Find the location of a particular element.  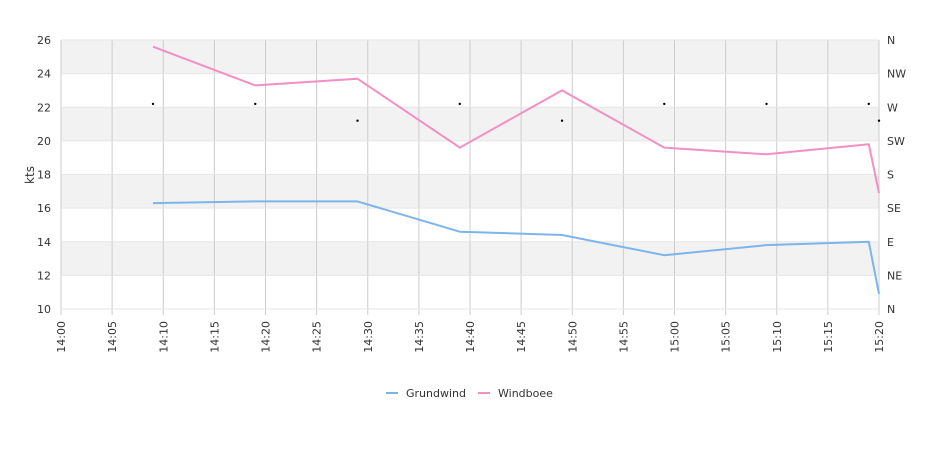

x-tick-label: 14:10 is located at coordinates (163, 337).